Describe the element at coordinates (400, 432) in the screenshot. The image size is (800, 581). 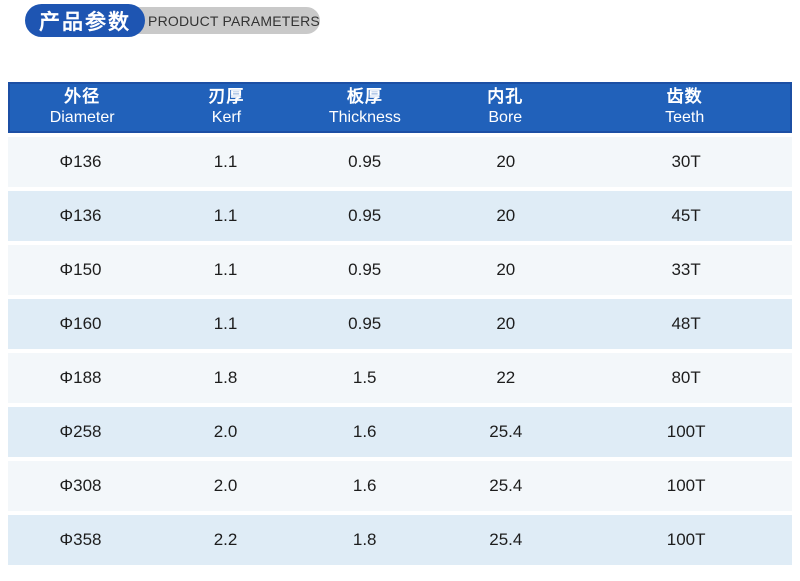
I see `table-row: Φ258 2.0 1.6 25.4 100T` at that location.